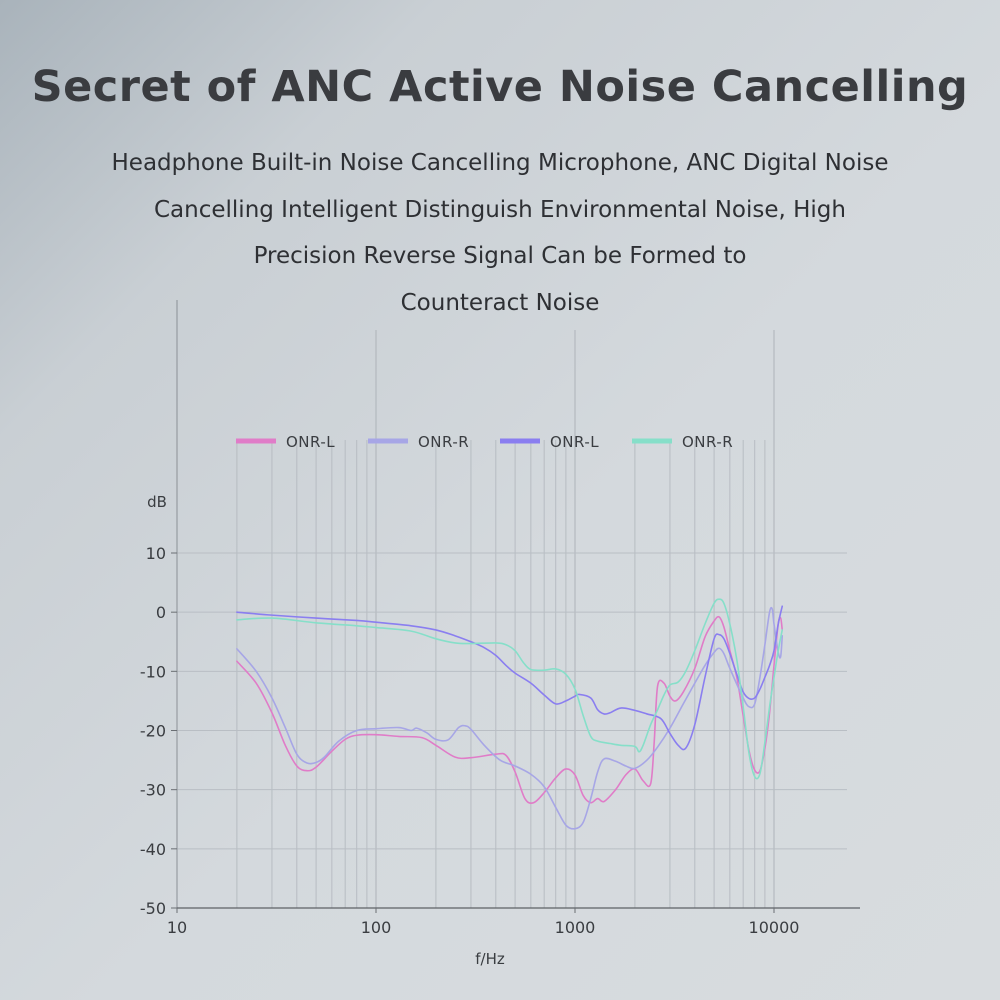 The height and width of the screenshot is (1000, 1000). Describe the element at coordinates (575, 927) in the screenshot. I see `x-tick-label: 1000` at that location.